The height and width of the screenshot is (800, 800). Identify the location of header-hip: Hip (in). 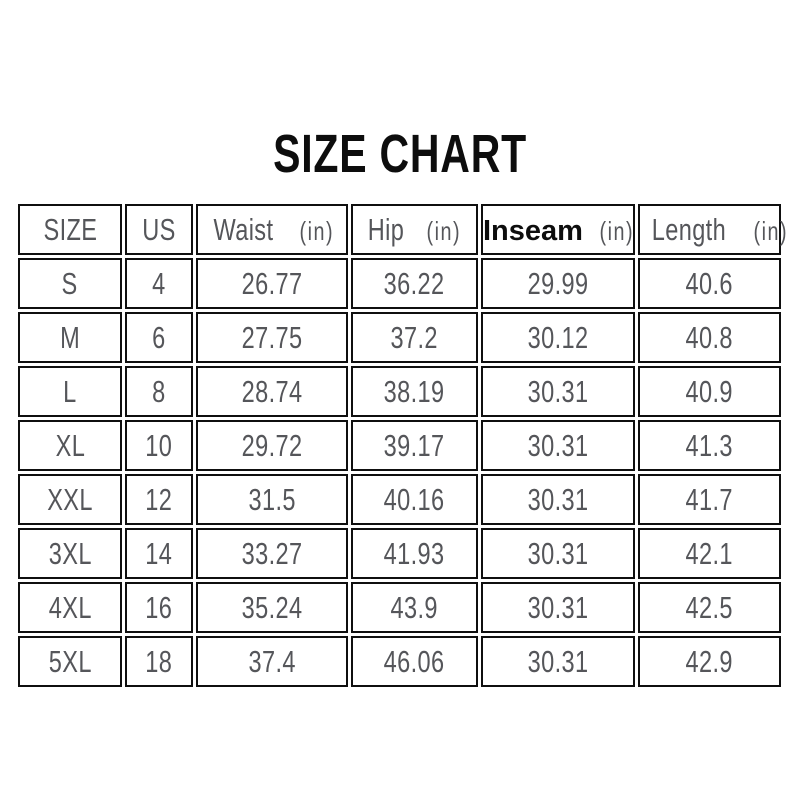
(414, 229).